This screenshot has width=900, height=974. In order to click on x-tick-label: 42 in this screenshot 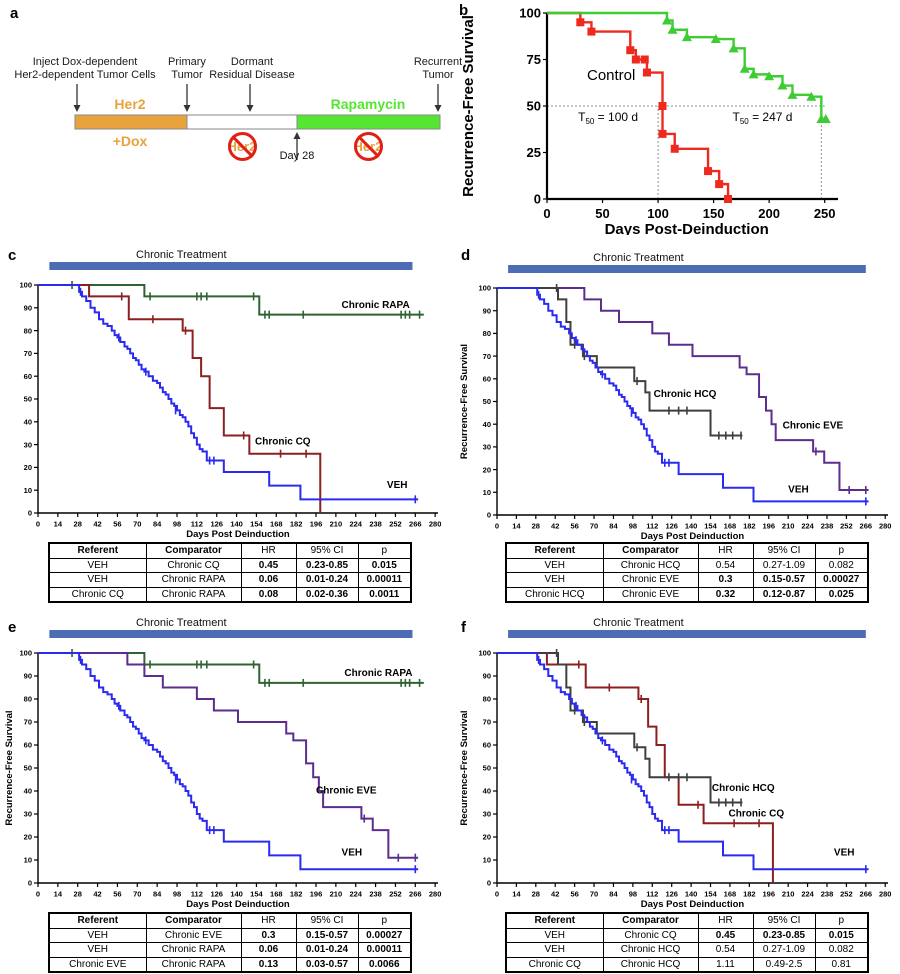, I will do `click(555, 894)`.